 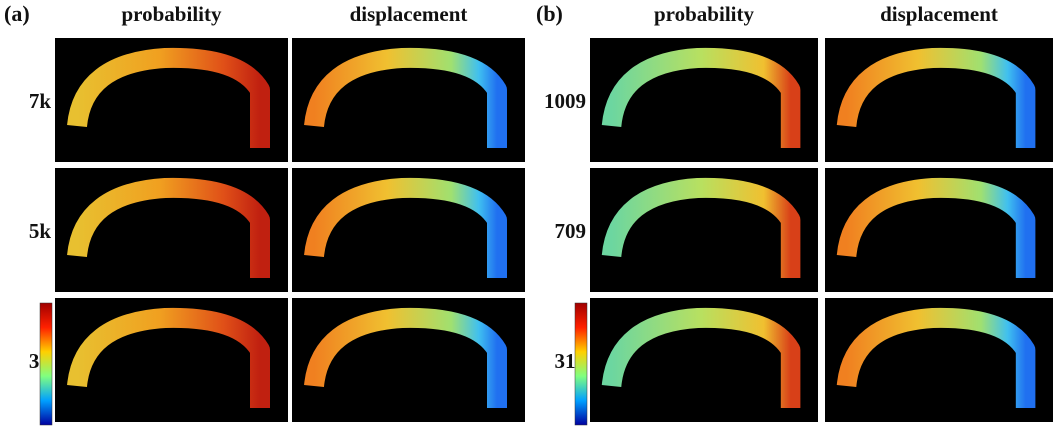 What do you see at coordinates (17, 13) in the screenshot?
I see `panel-label: (a)` at bounding box center [17, 13].